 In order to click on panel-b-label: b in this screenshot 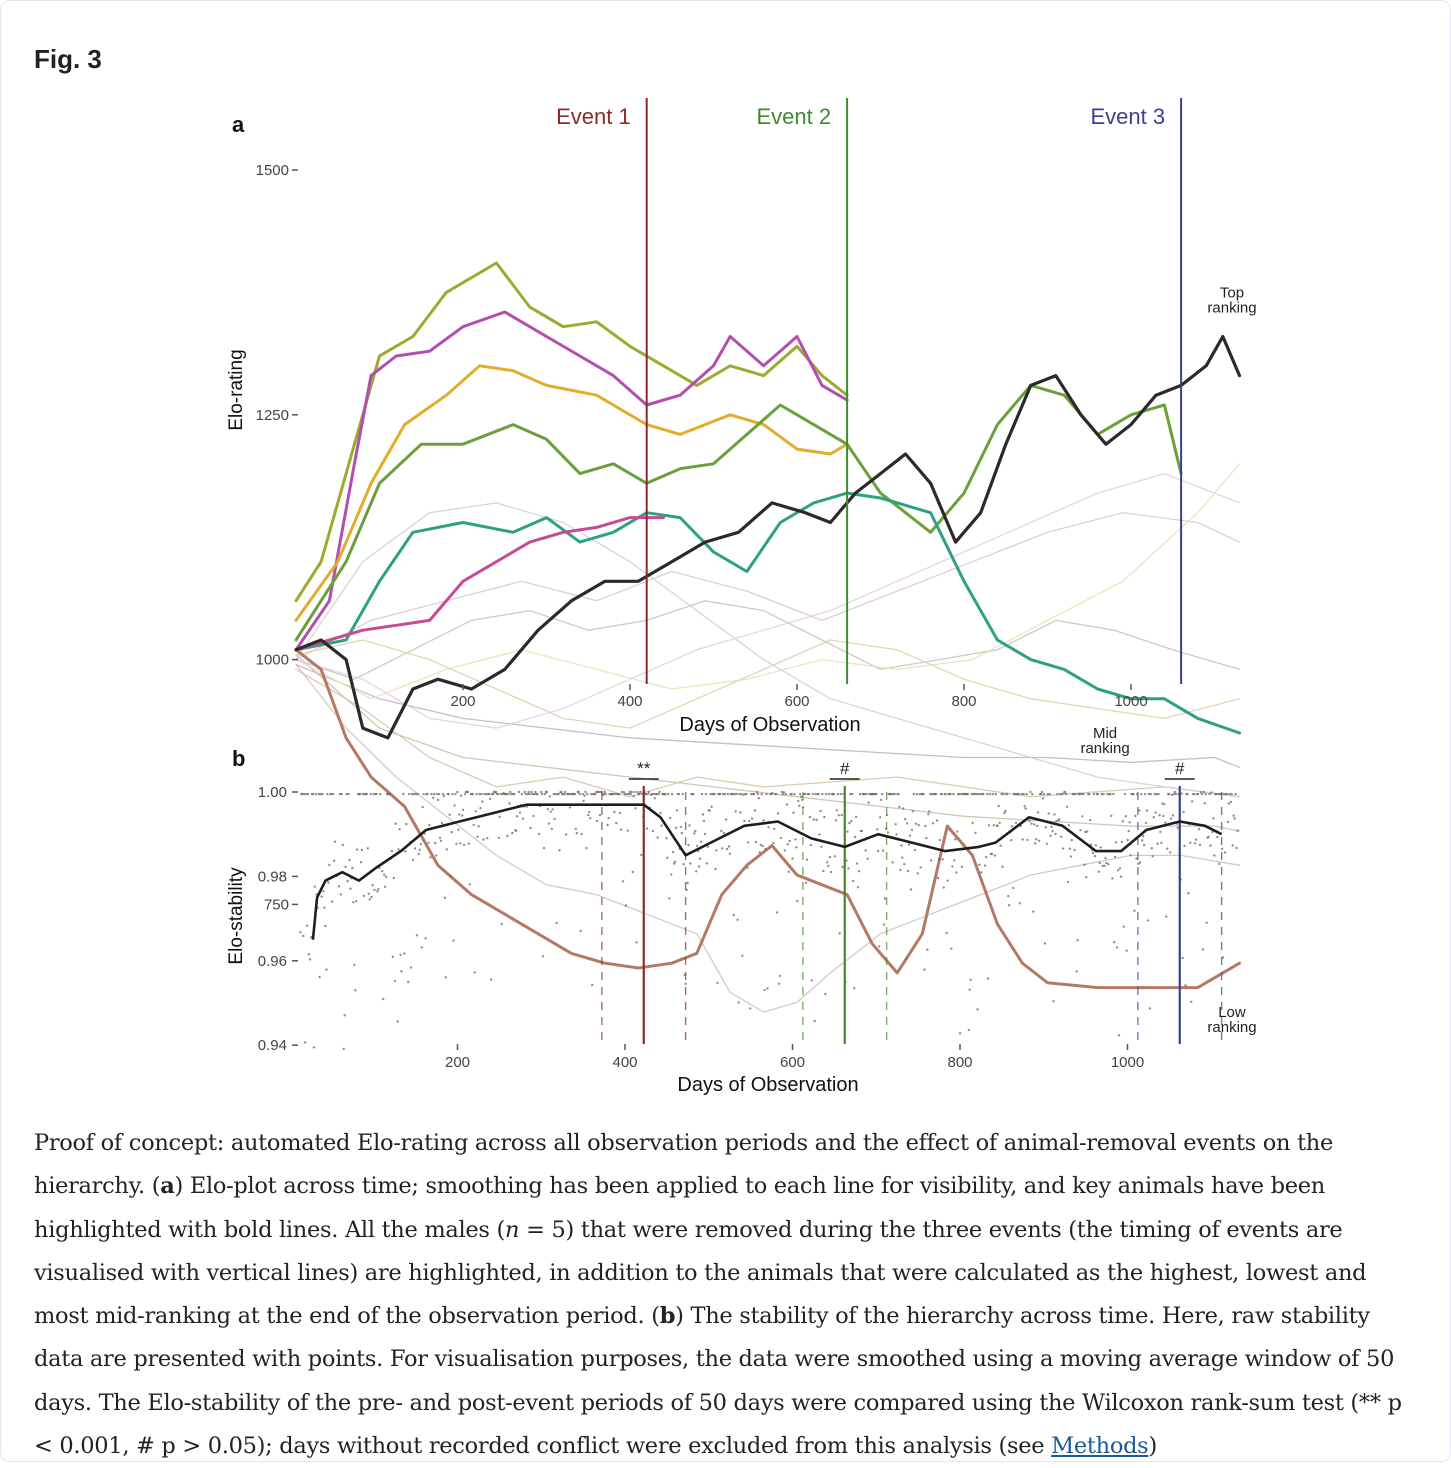, I will do `click(238, 758)`.